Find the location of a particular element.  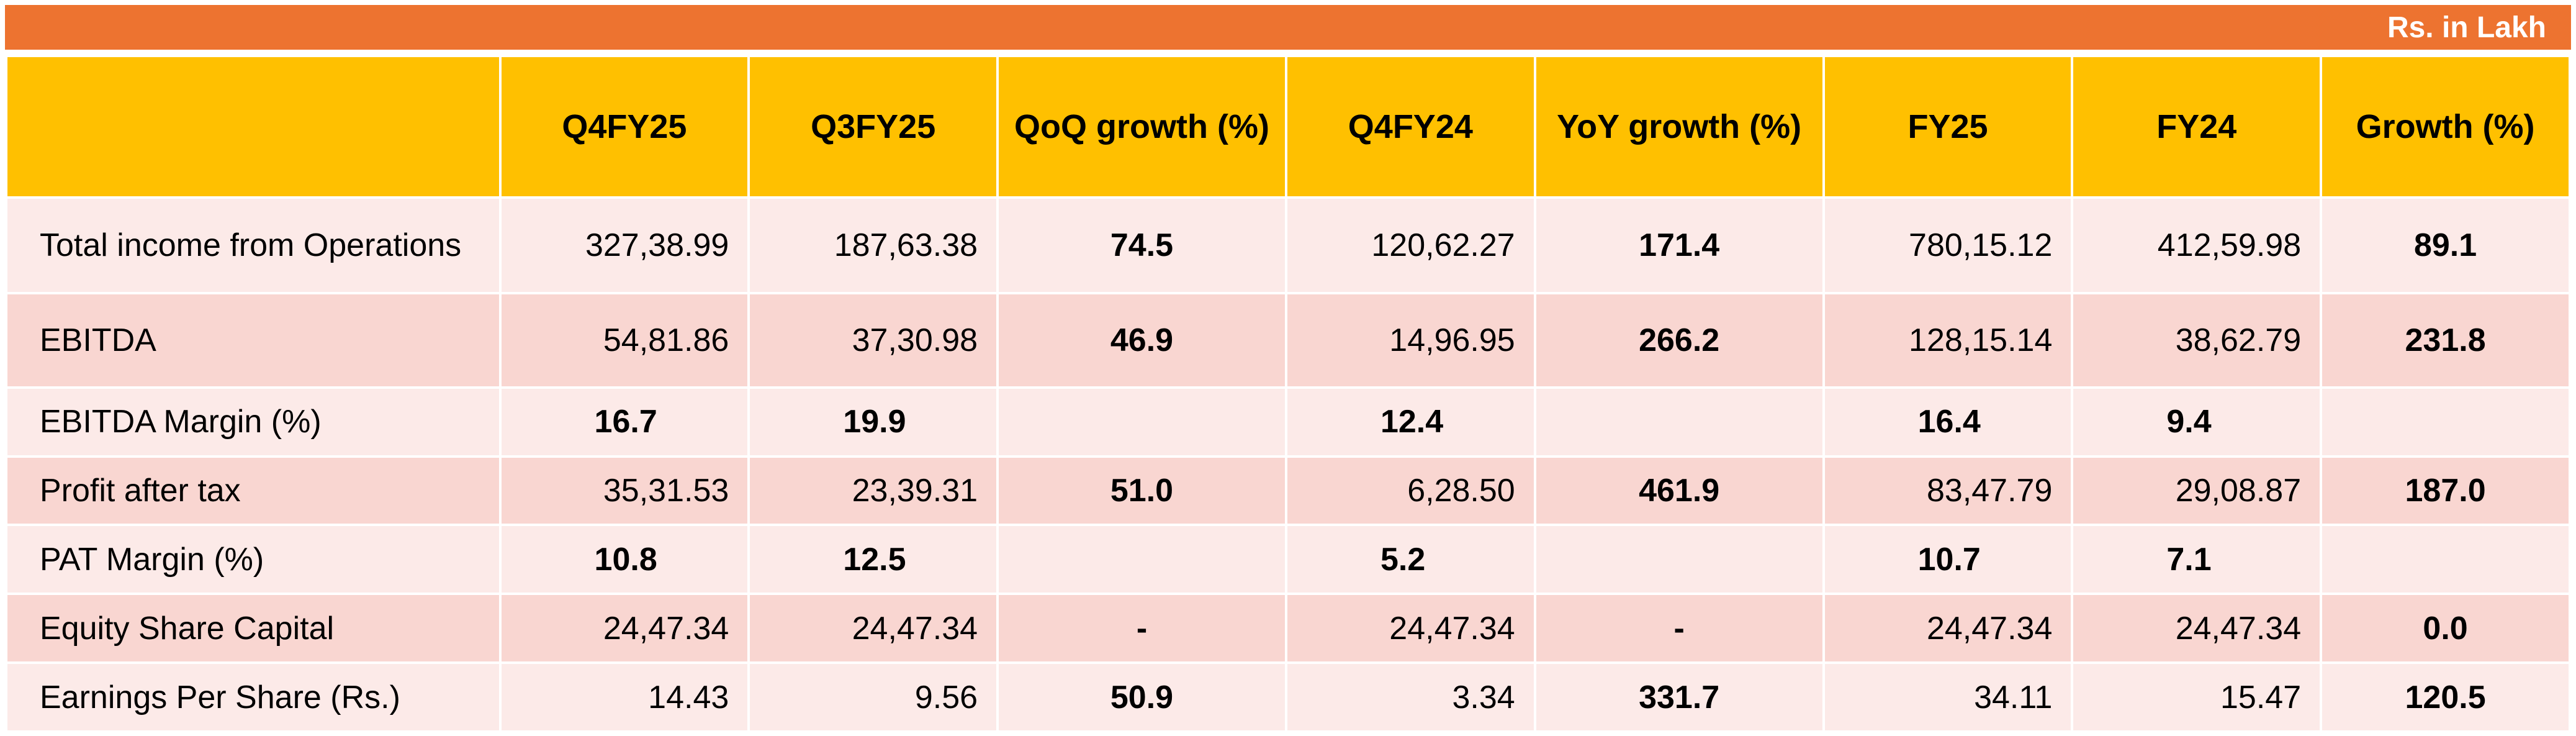

table-cell: 187,63.38 is located at coordinates (873, 245).